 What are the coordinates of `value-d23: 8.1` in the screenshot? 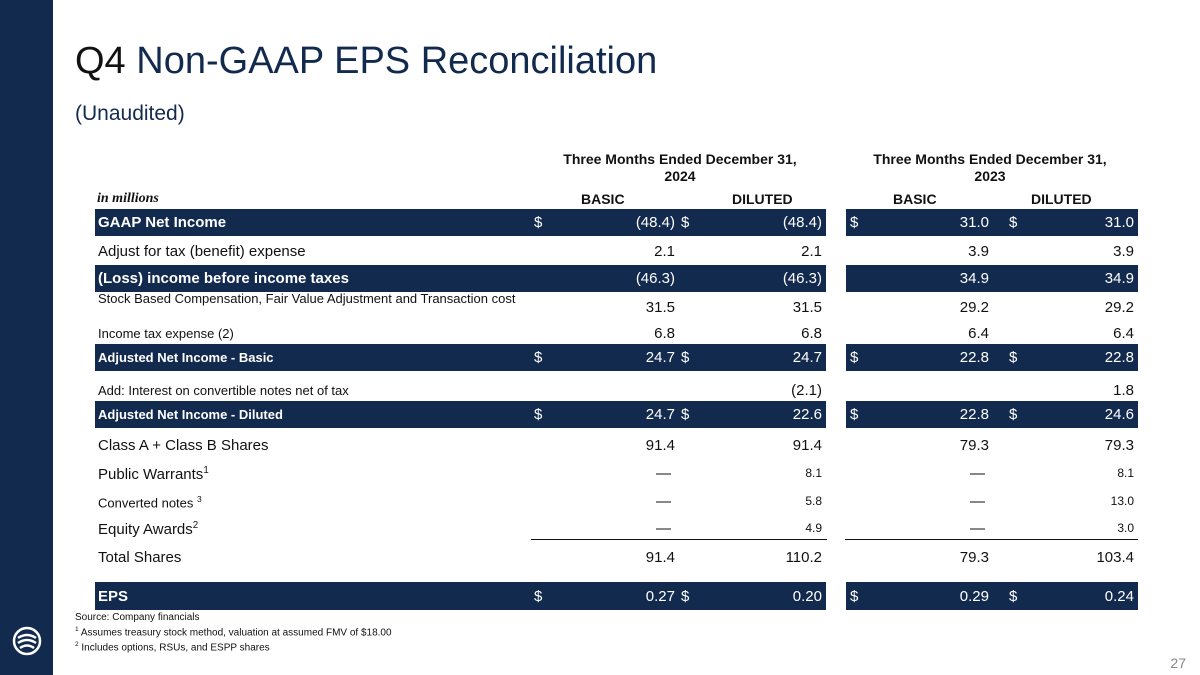 It's located at (1125, 473).